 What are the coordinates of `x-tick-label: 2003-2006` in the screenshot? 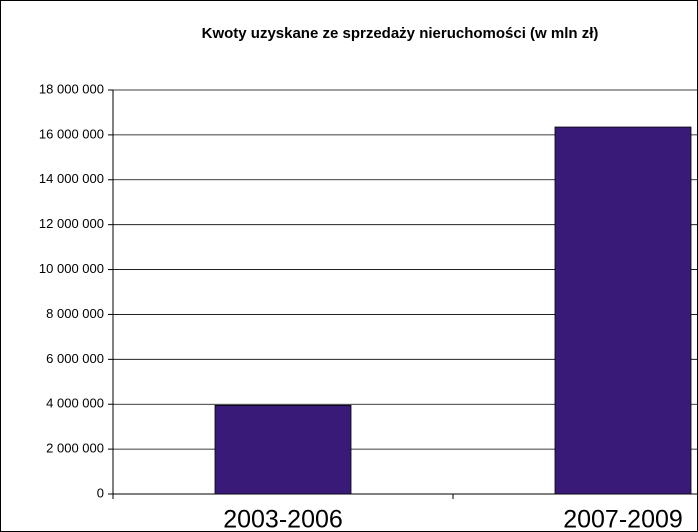 It's located at (283, 519).